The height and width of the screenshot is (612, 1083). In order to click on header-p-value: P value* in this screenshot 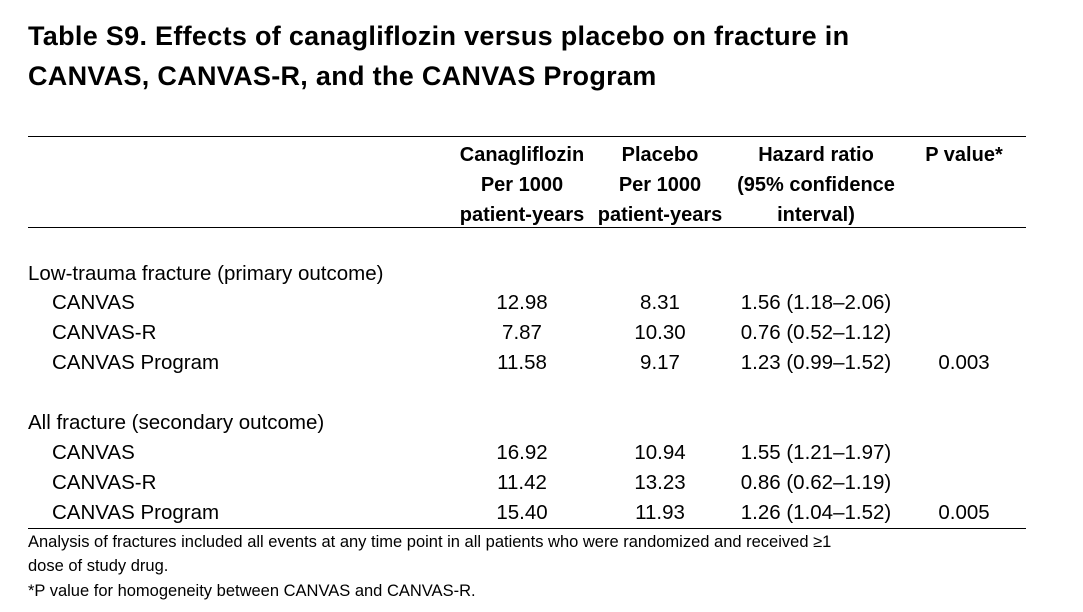, I will do `click(964, 155)`.